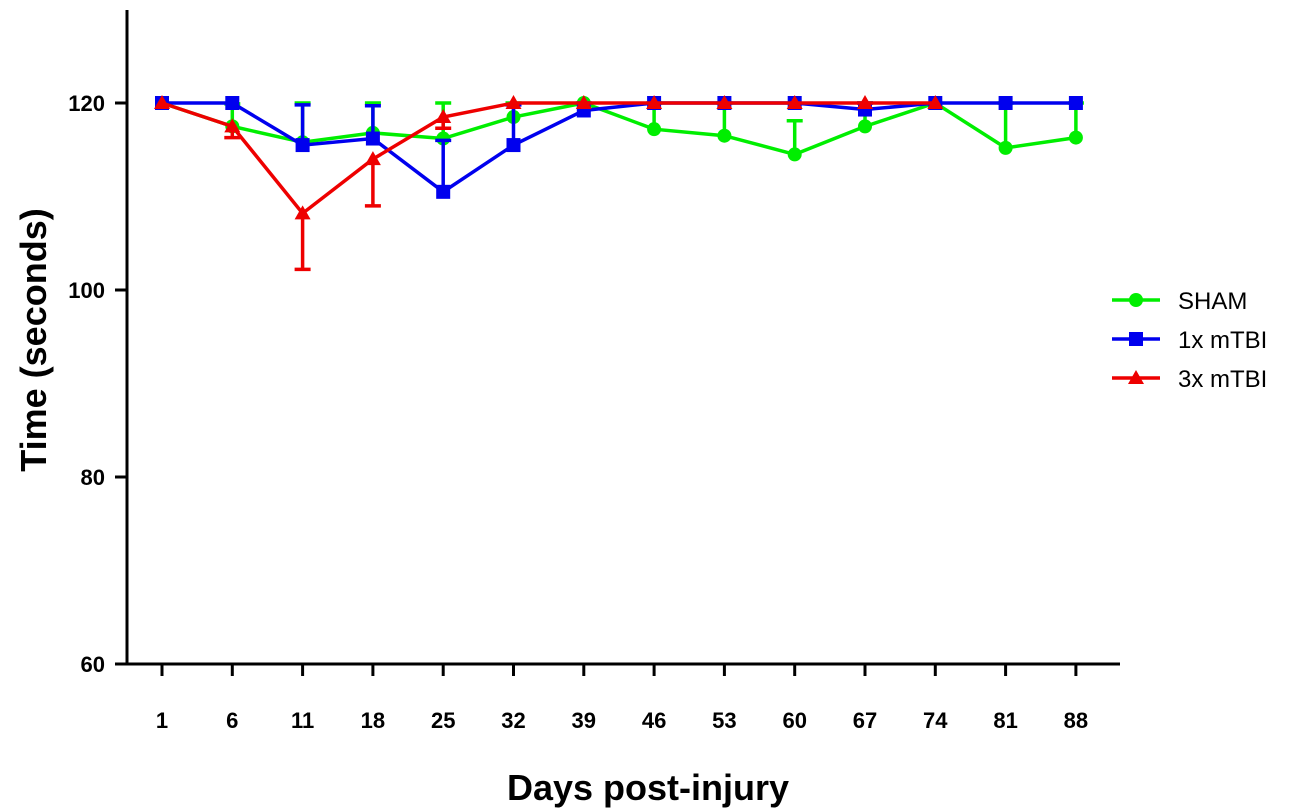  I want to click on x-tick-label: 74, so click(935, 720).